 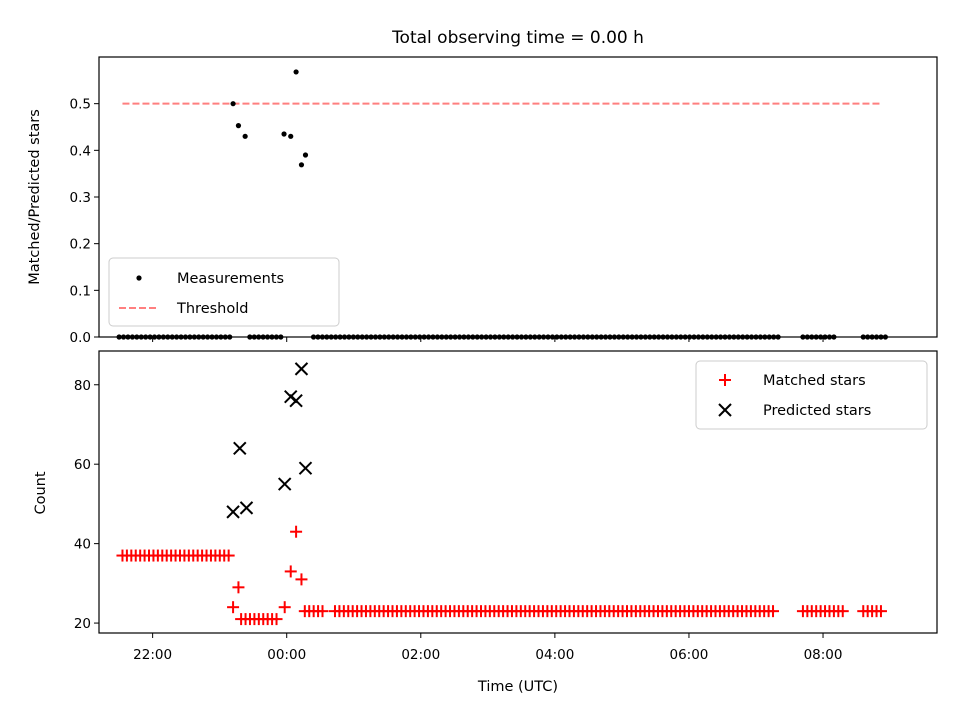 What do you see at coordinates (80, 291) in the screenshot?
I see `y-tick-label: 0.1` at bounding box center [80, 291].